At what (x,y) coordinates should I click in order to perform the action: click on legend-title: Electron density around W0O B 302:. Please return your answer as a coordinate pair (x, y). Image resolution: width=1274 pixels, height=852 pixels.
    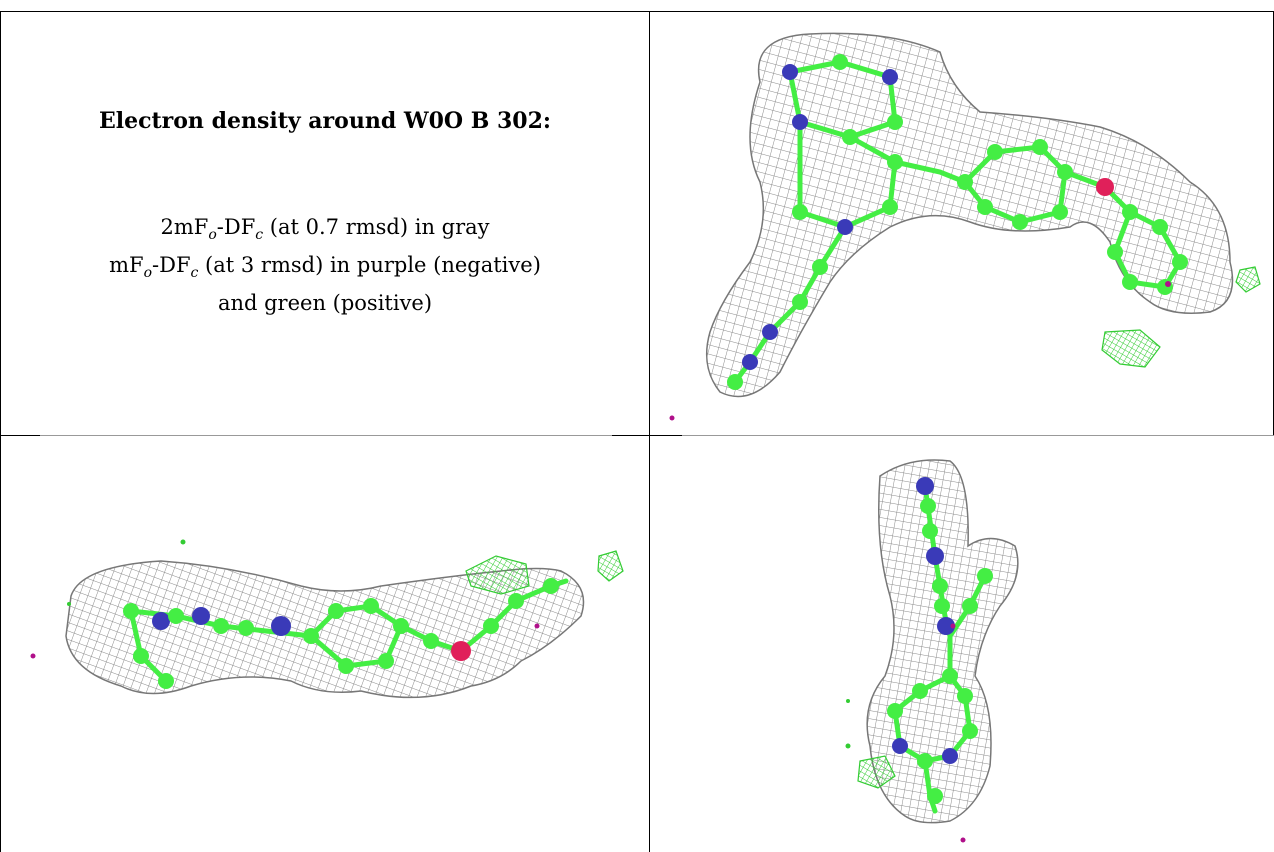
    Looking at the image, I should click on (324, 121).